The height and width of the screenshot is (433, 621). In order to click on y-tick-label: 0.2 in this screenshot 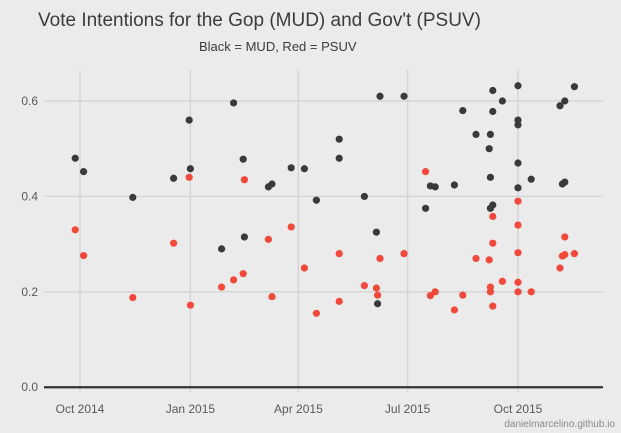, I will do `click(29, 292)`.